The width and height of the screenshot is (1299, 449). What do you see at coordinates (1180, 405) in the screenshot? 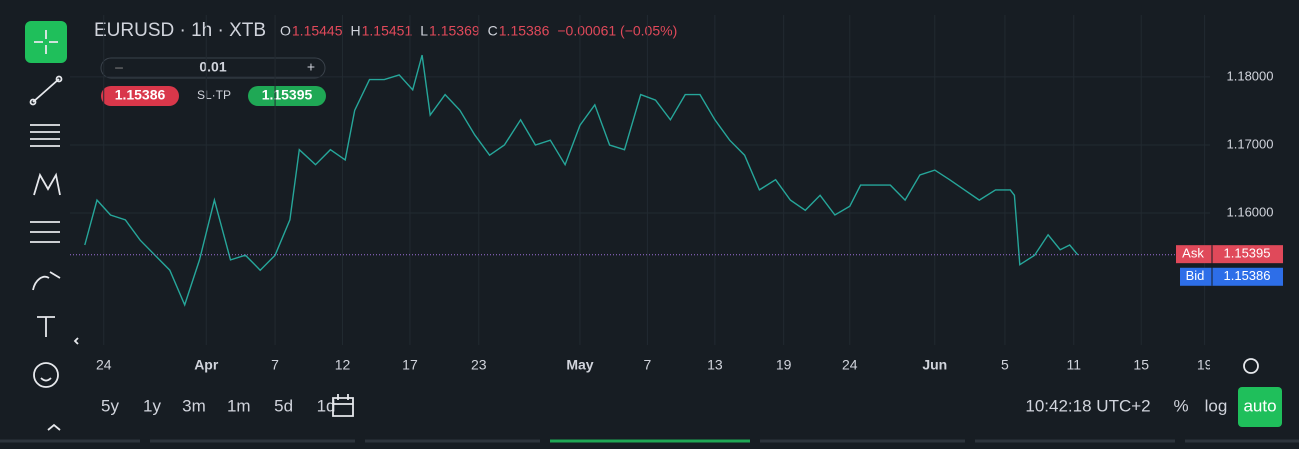
I see `scale-button: %` at bounding box center [1180, 405].